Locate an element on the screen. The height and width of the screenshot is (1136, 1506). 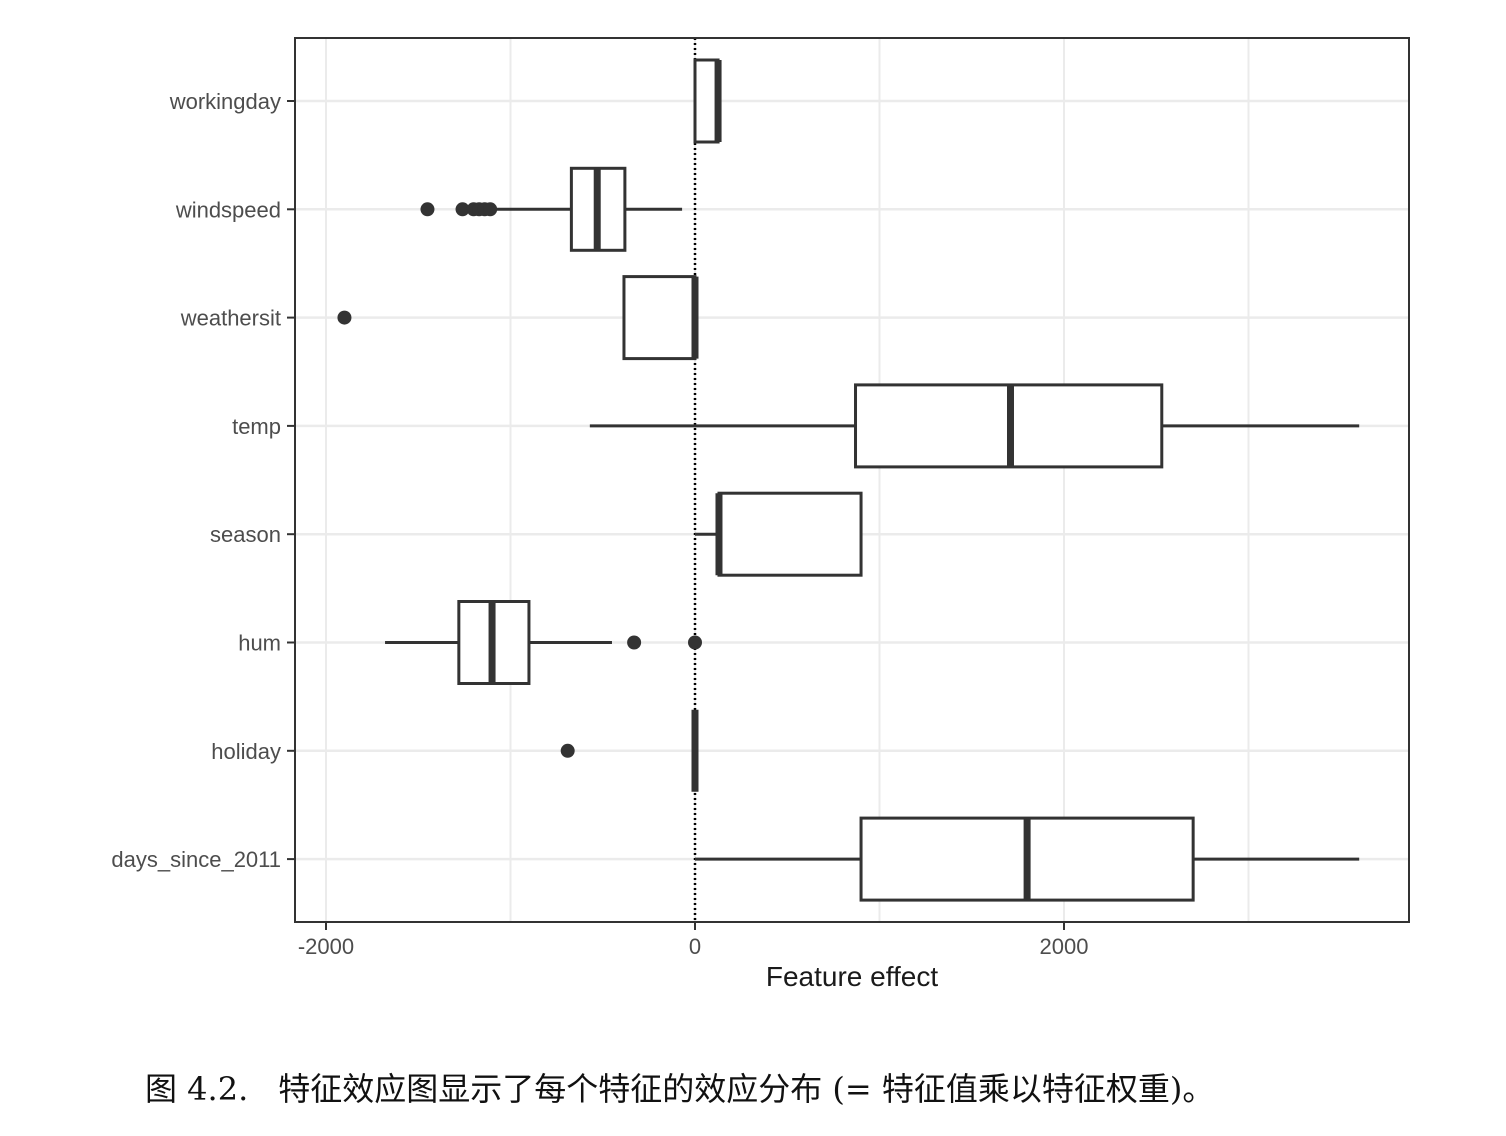
box-windspeed is located at coordinates (551, 209).